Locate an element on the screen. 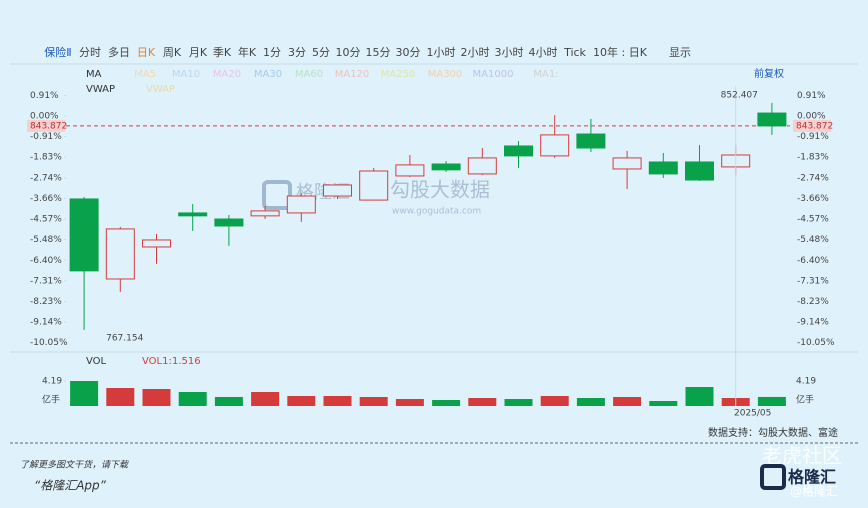 This screenshot has width=868, height=508. vol-value: 1.516 is located at coordinates (186, 361).